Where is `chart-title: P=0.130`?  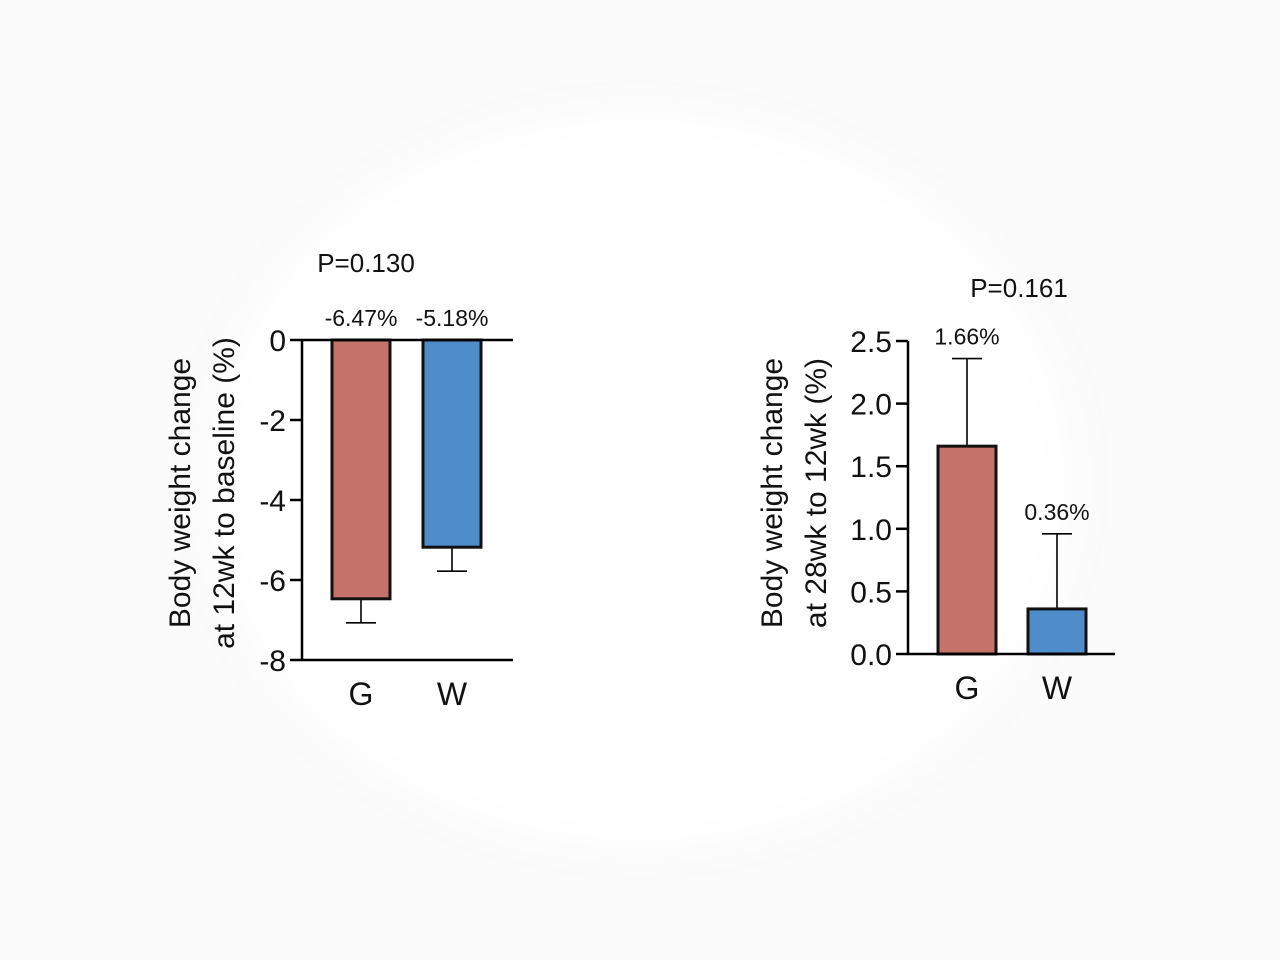
chart-title: P=0.130 is located at coordinates (366, 263).